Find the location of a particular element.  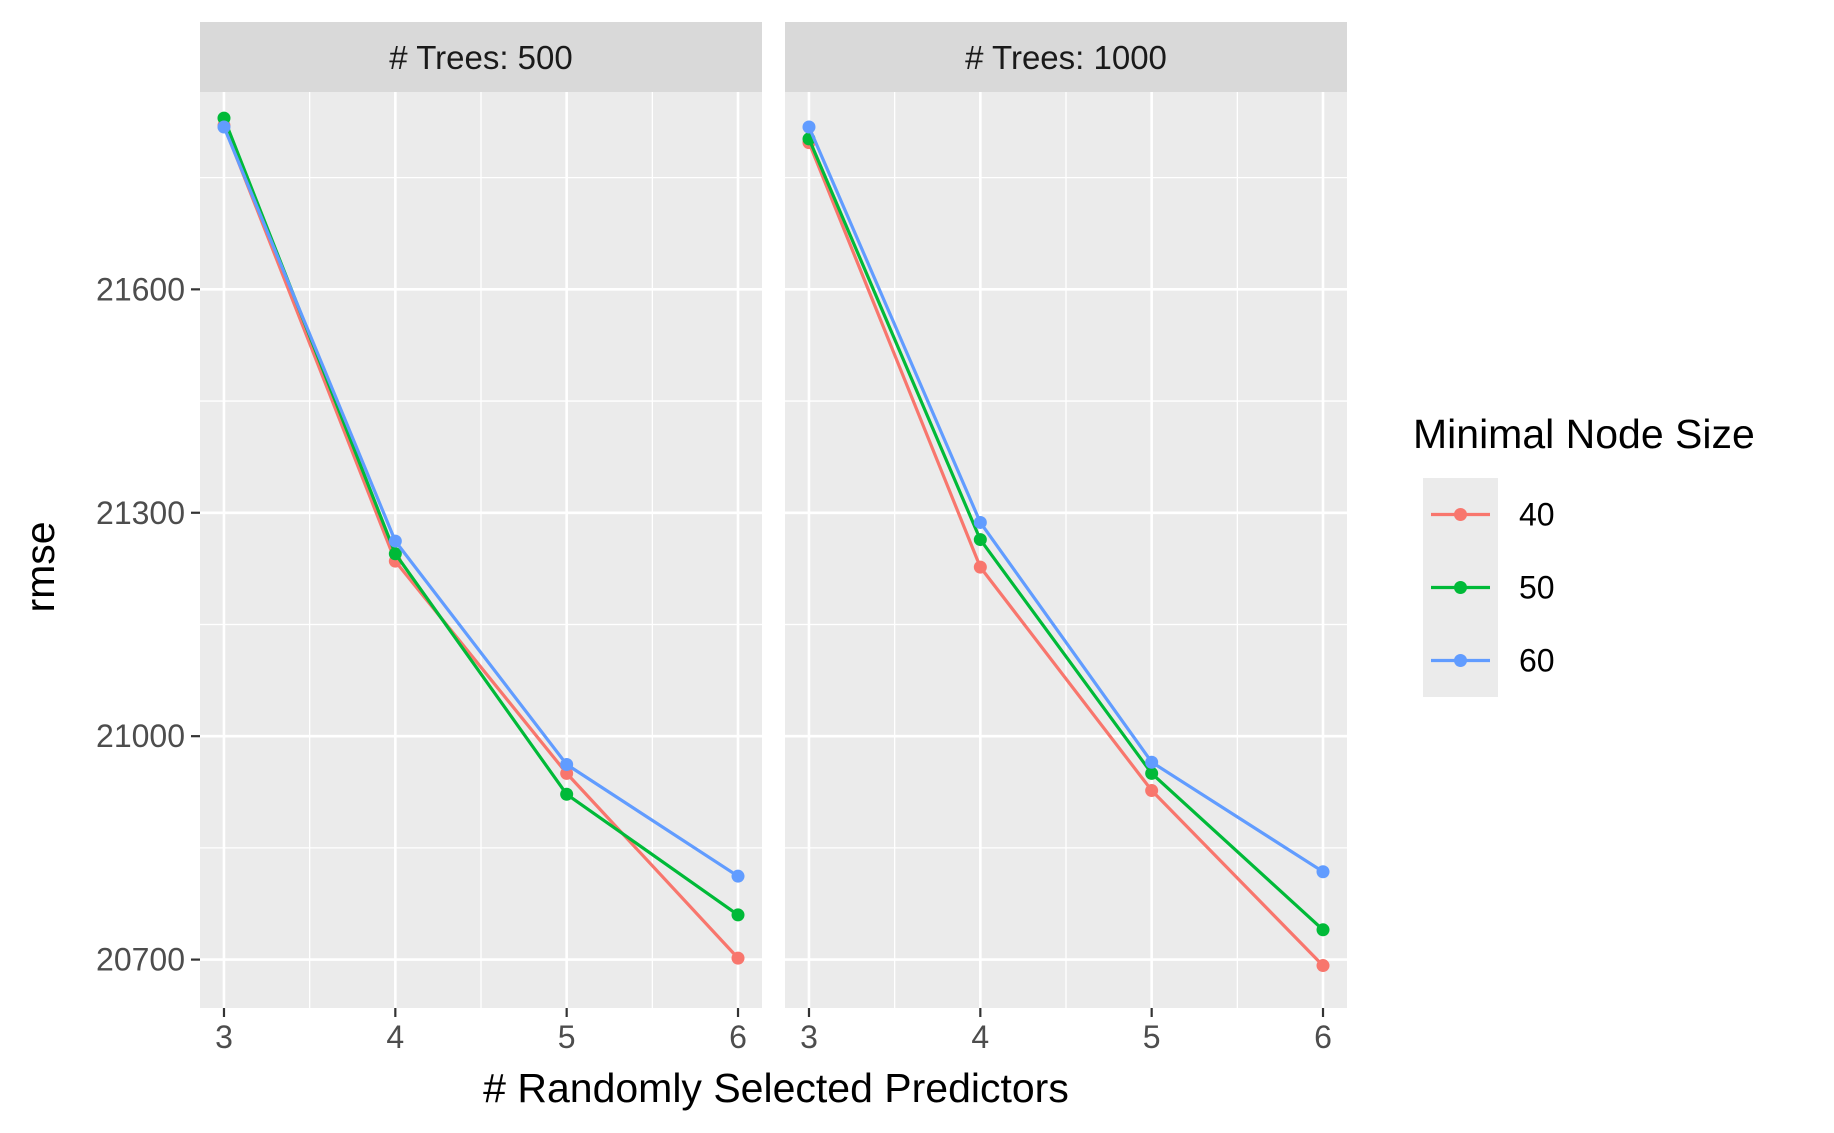

legend: Minimal Node Size 40 50 60 is located at coordinates (1584, 554).